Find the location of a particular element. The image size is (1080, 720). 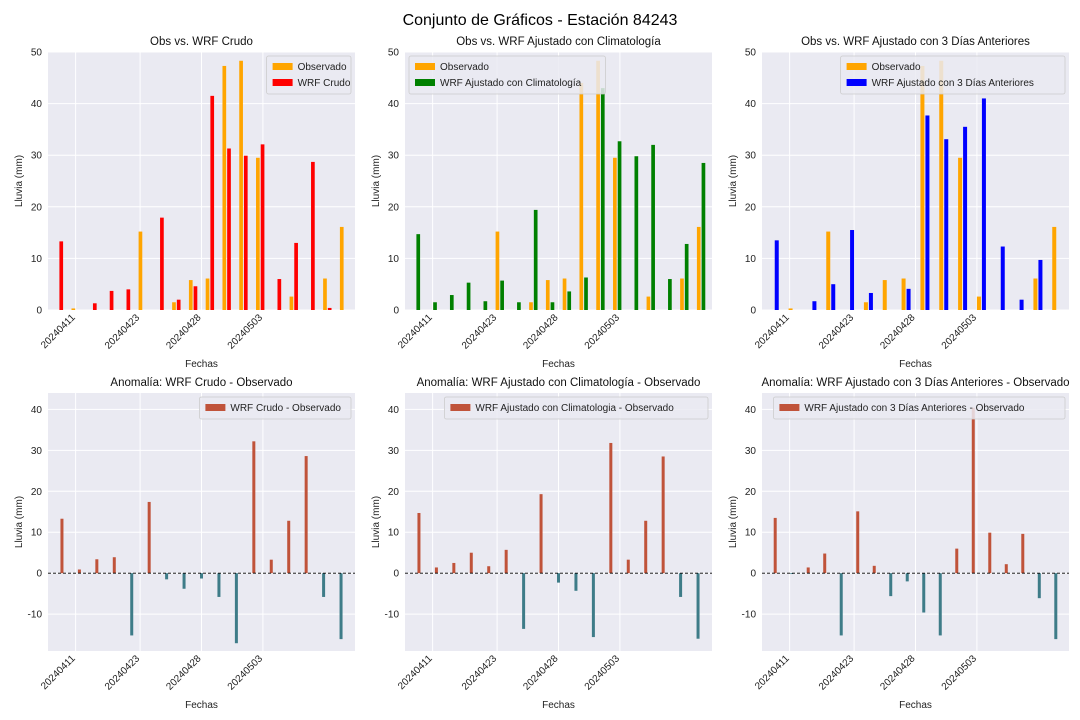

figure-title: Conjunto de Gráficos - Estación 84243 is located at coordinates (540, 20).